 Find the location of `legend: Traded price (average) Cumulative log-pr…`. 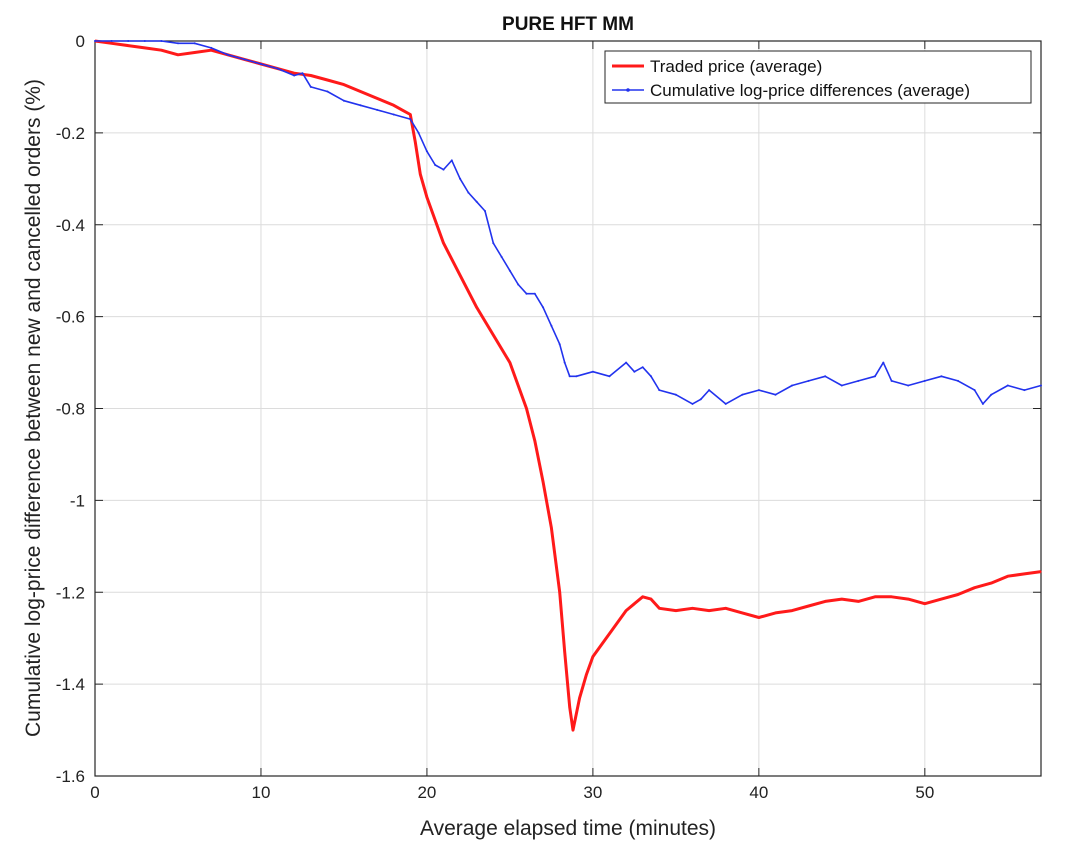

legend: Traded price (average) Cumulative log-pr… is located at coordinates (818, 77).